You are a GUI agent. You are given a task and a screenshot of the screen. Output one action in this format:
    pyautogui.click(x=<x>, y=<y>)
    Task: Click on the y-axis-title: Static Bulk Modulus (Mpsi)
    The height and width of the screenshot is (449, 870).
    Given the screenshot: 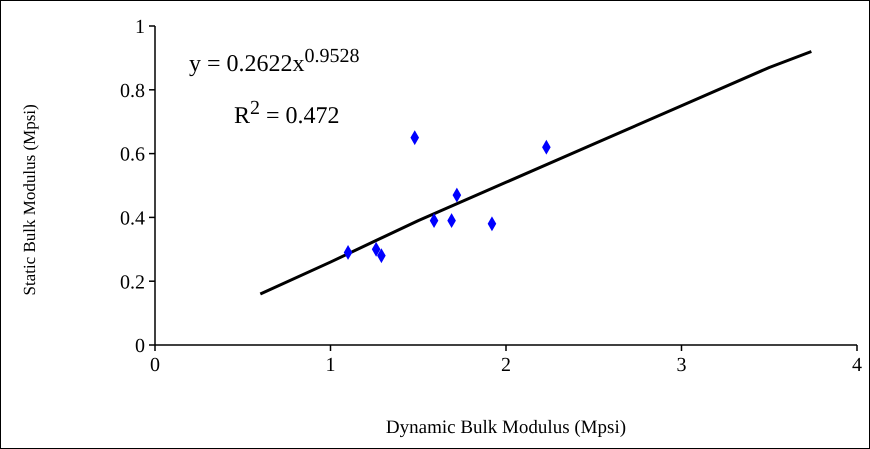 What is the action you would take?
    pyautogui.click(x=30, y=200)
    